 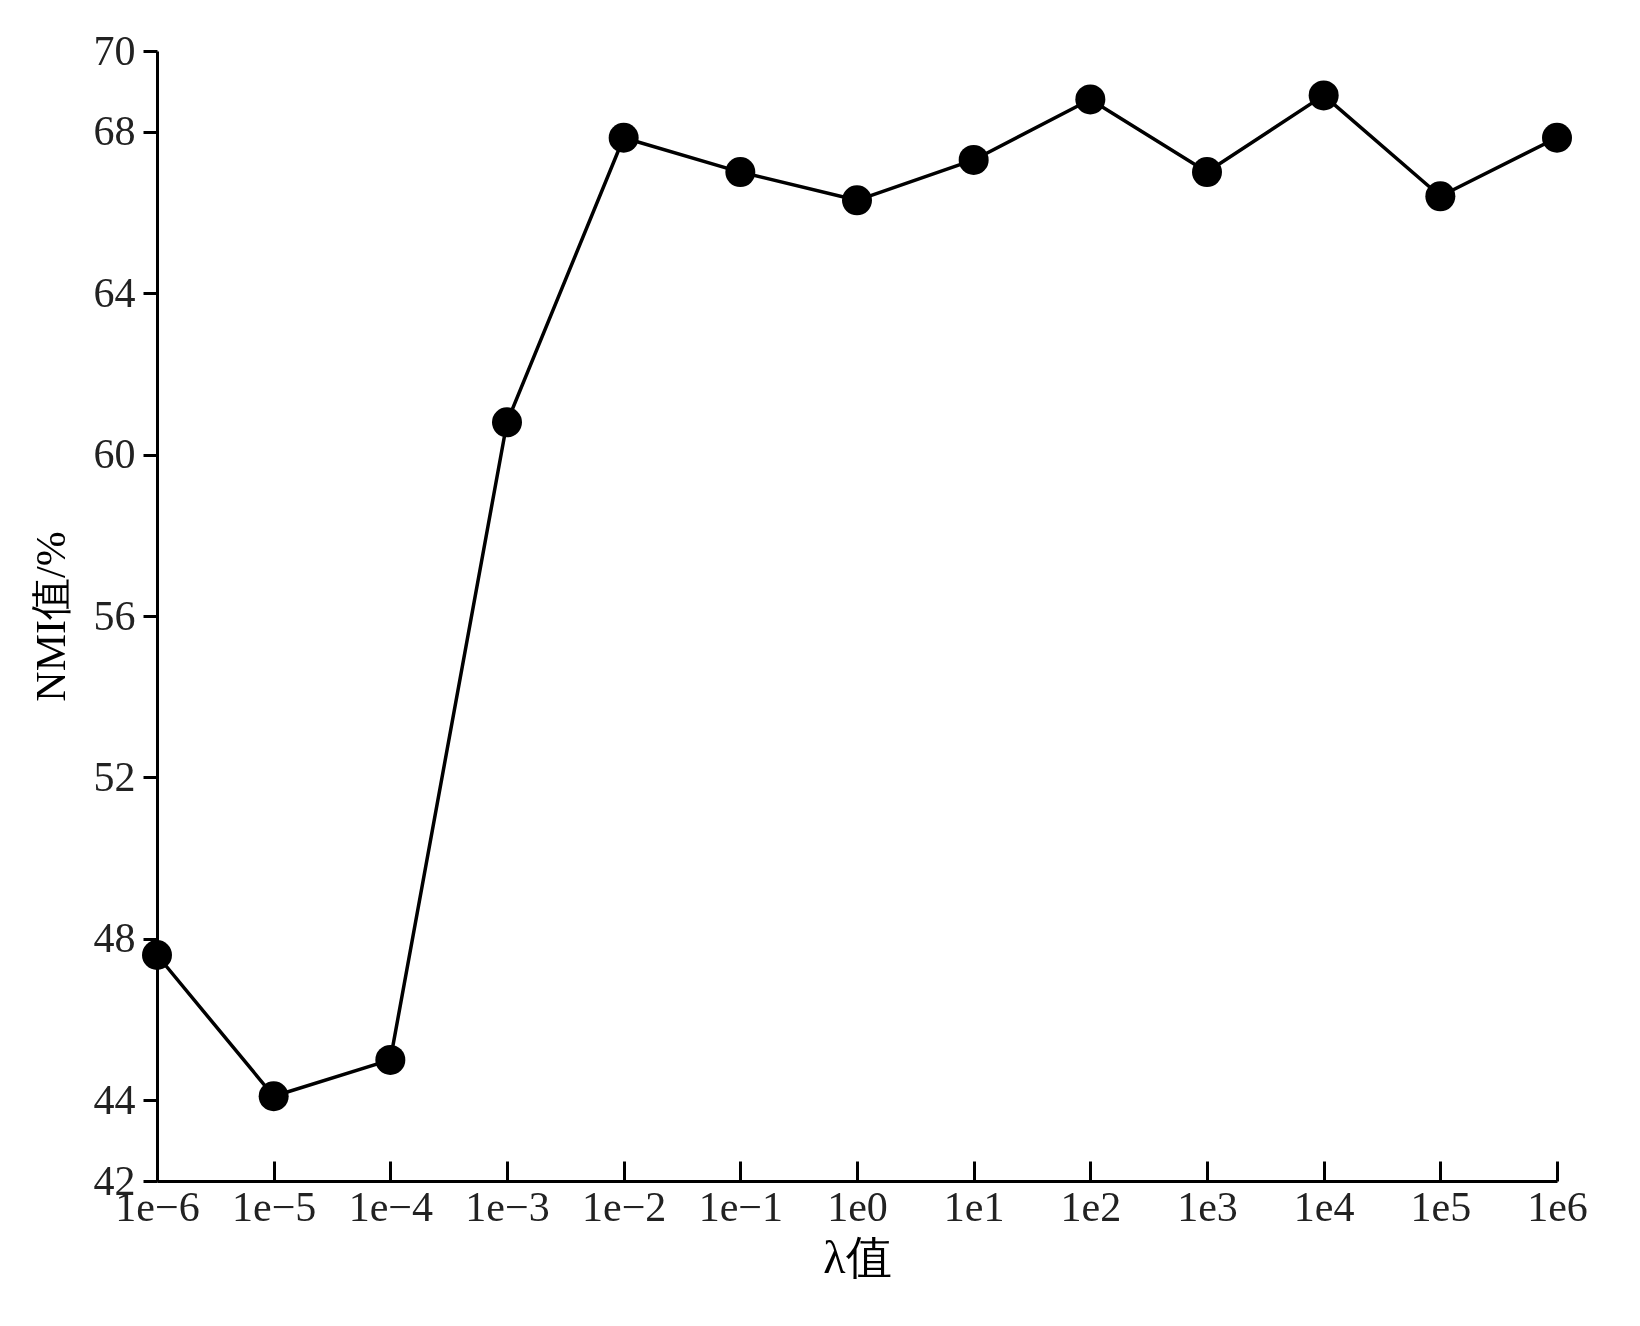 What do you see at coordinates (974, 1206) in the screenshot?
I see `x-tick-label: 1e1` at bounding box center [974, 1206].